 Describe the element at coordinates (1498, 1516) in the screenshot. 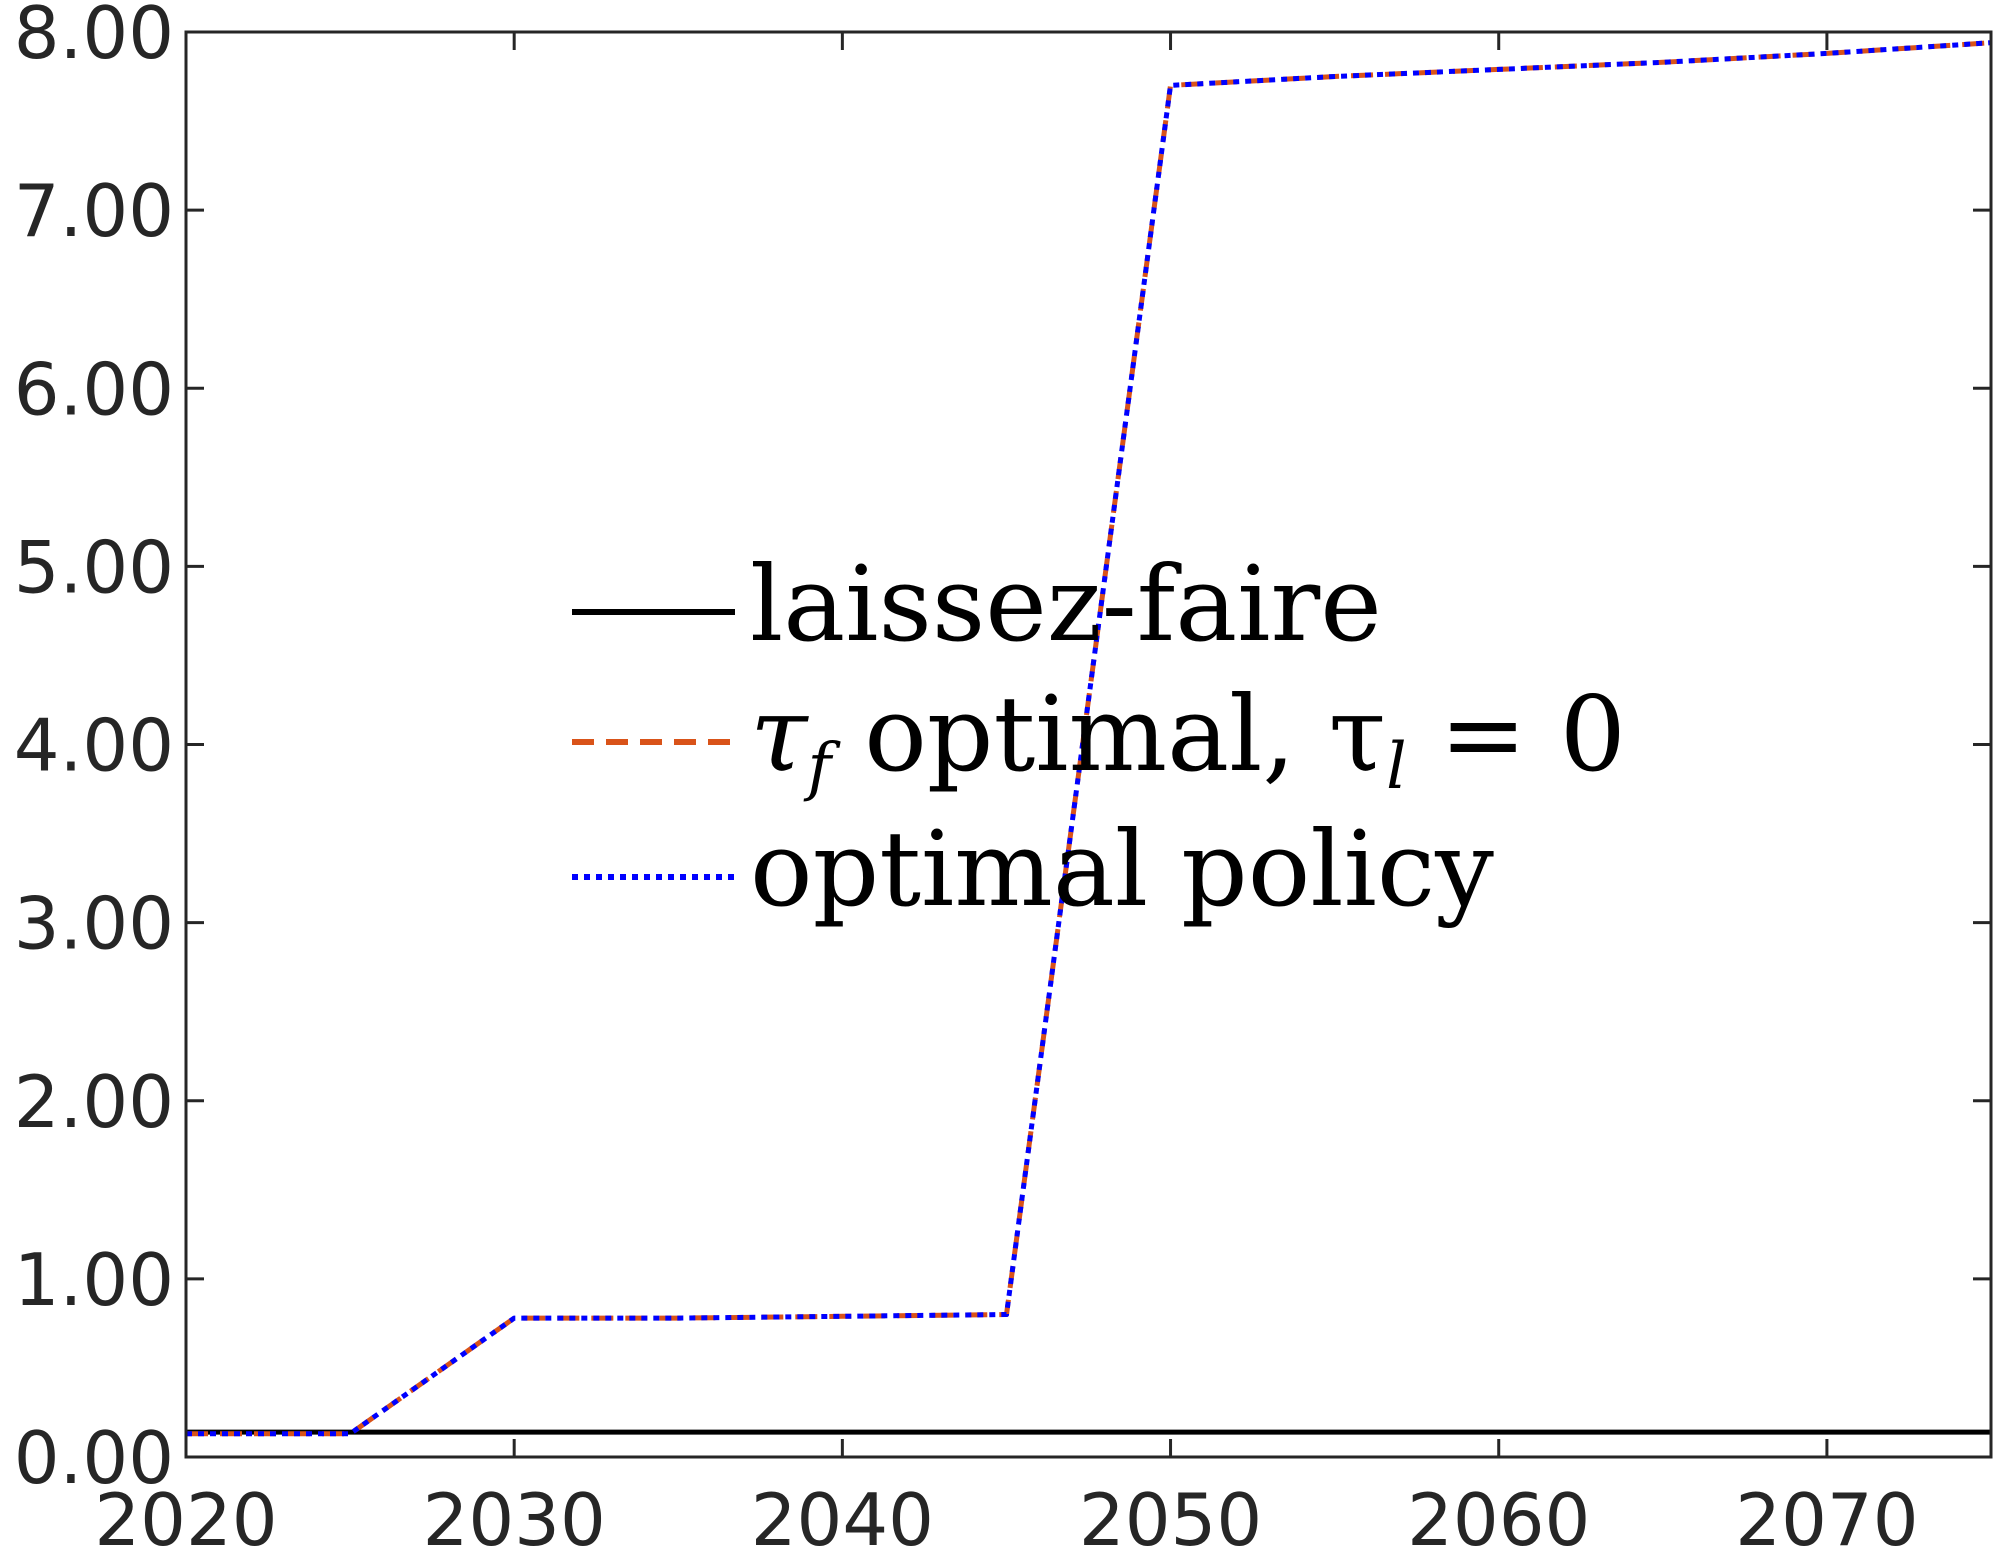

I see `x-tick-label: 2060` at that location.